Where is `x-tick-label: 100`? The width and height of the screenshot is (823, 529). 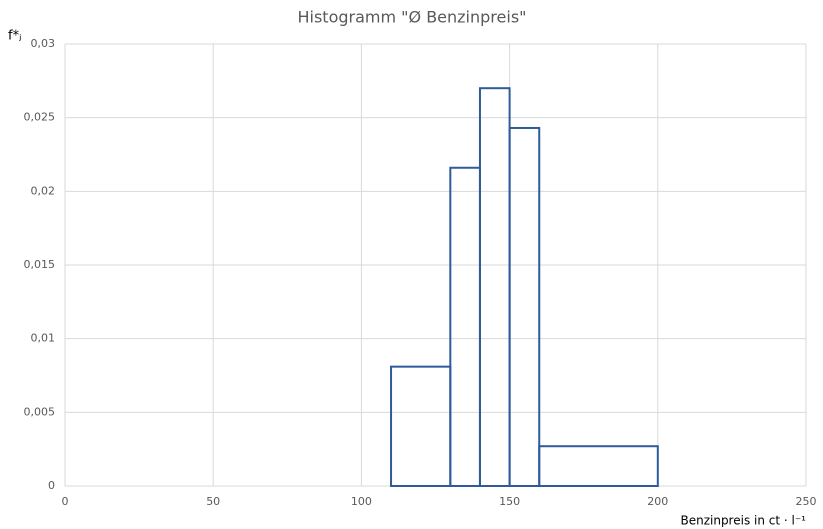 x-tick-label: 100 is located at coordinates (361, 501).